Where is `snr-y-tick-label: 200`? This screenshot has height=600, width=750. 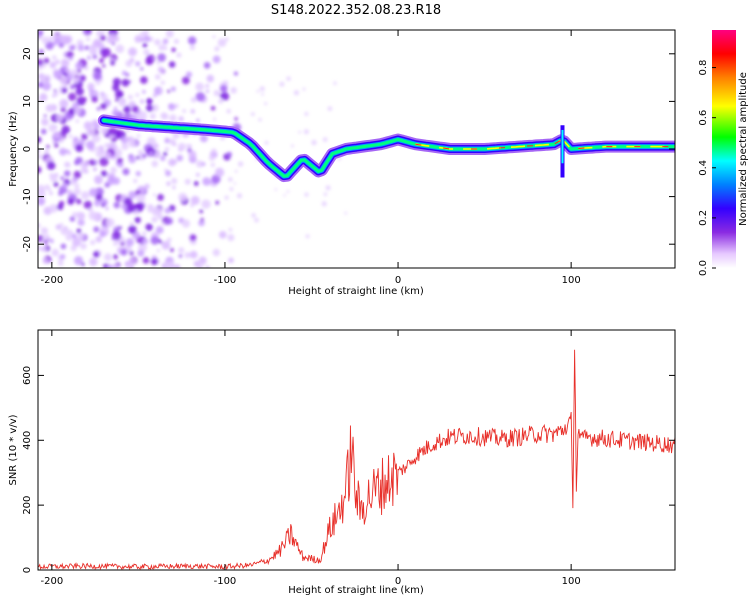
snr-y-tick-label: 200 is located at coordinates (27, 505).